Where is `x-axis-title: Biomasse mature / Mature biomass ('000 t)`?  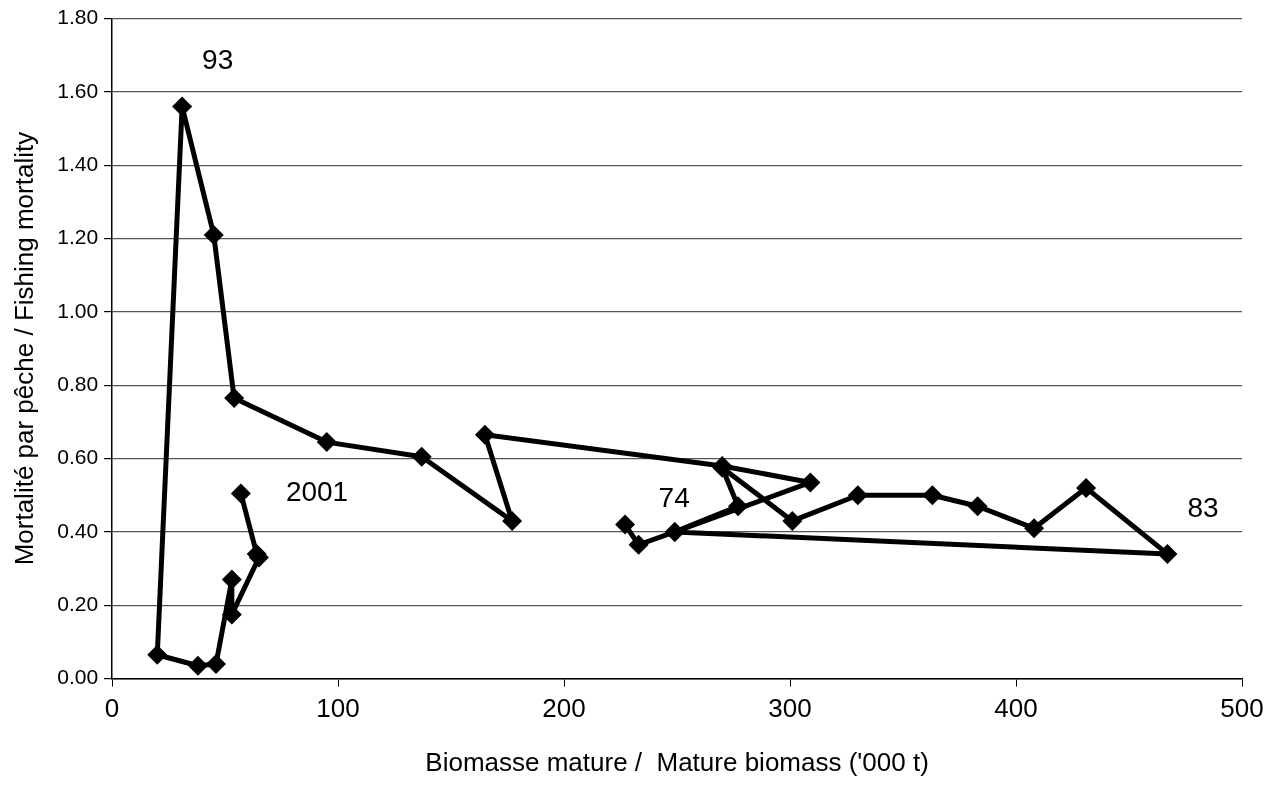
x-axis-title: Biomasse mature / Mature biomass ('000 t) is located at coordinates (677, 761).